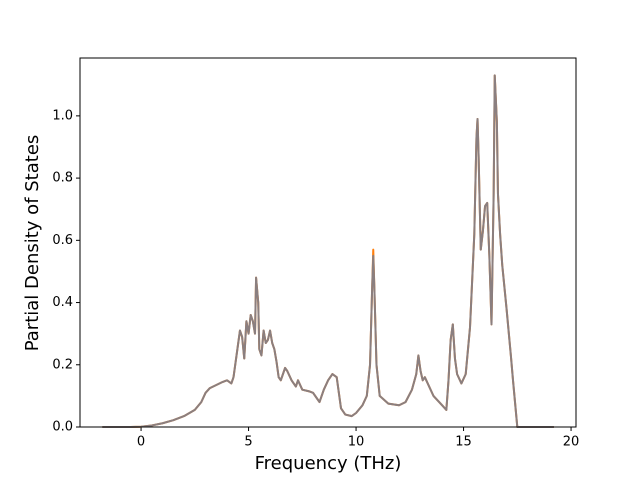 The width and height of the screenshot is (640, 480). What do you see at coordinates (463, 442) in the screenshot?
I see `x-tick-label: 15` at bounding box center [463, 442].